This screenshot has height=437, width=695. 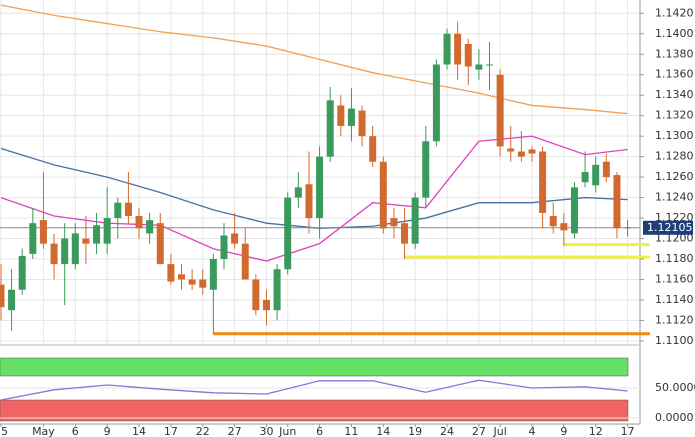 I want to click on last-price-box, so click(x=668, y=227).